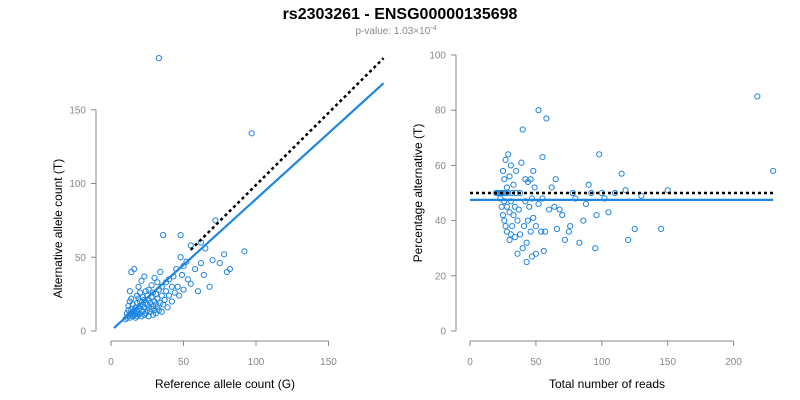  What do you see at coordinates (437, 56) in the screenshot?
I see `right-y-tick-label: 100` at bounding box center [437, 56].